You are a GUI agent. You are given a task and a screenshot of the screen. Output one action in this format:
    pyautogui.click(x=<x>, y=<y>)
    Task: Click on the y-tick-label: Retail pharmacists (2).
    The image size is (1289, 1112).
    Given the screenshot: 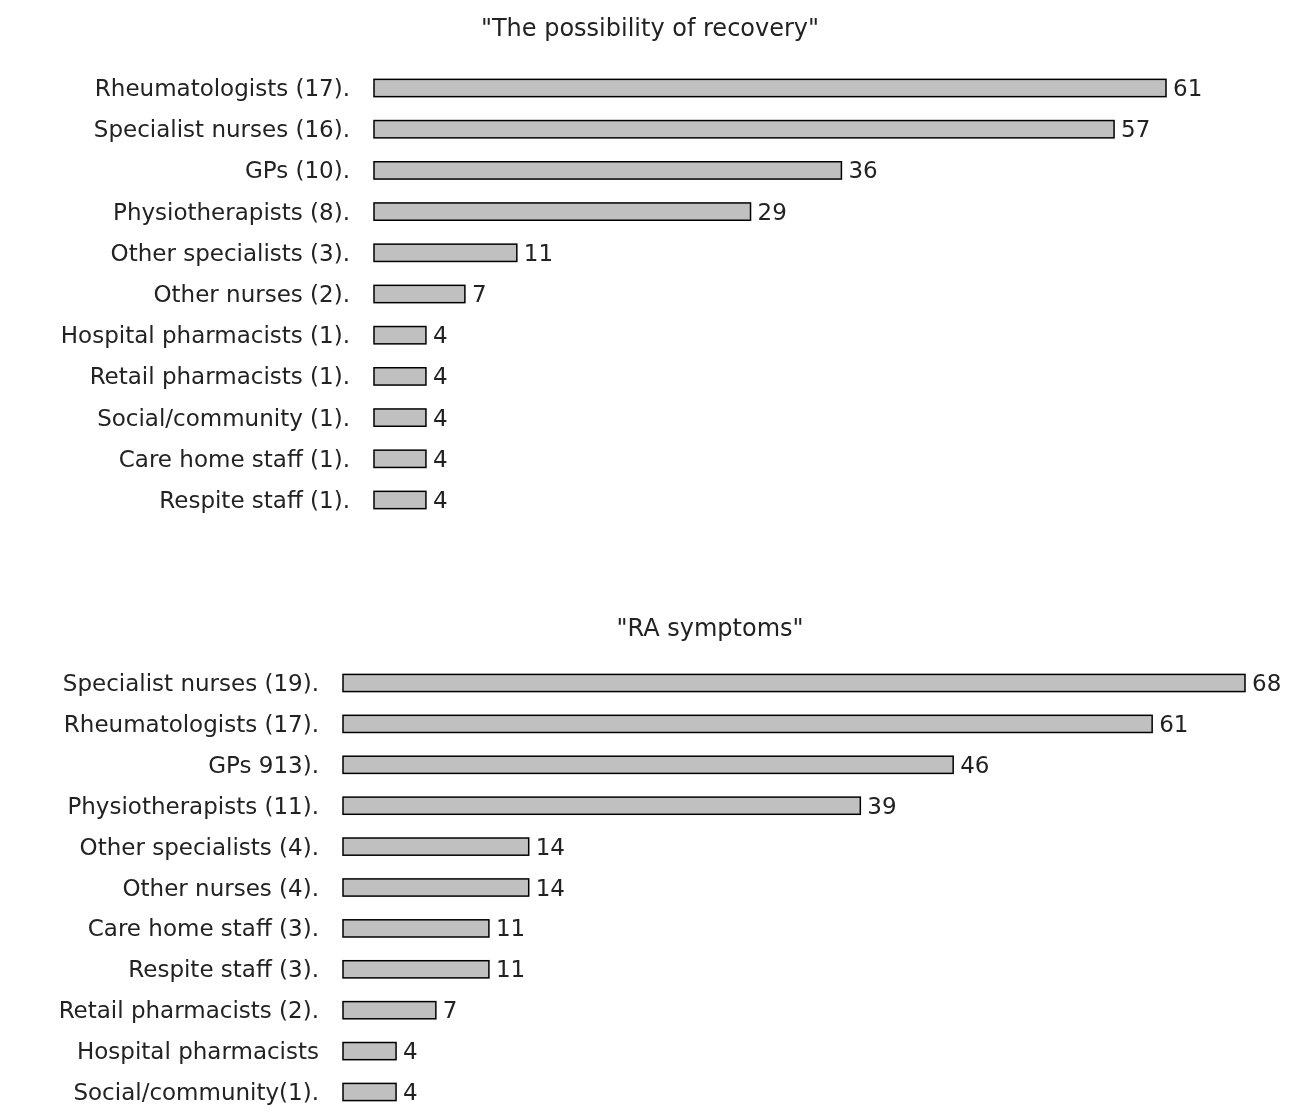 What is the action you would take?
    pyautogui.click(x=188, y=1010)
    